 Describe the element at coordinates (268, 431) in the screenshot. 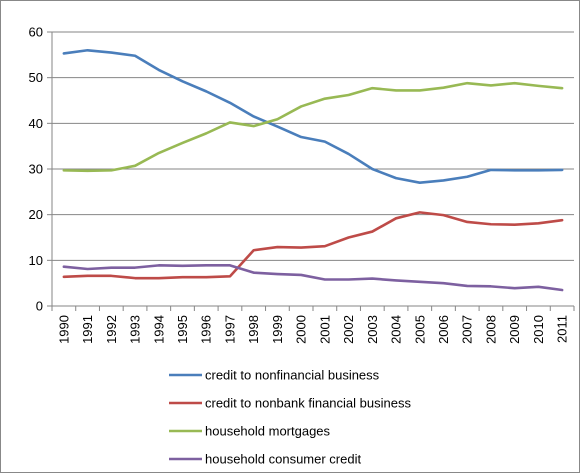

I see `legend-label: household mortgages` at that location.